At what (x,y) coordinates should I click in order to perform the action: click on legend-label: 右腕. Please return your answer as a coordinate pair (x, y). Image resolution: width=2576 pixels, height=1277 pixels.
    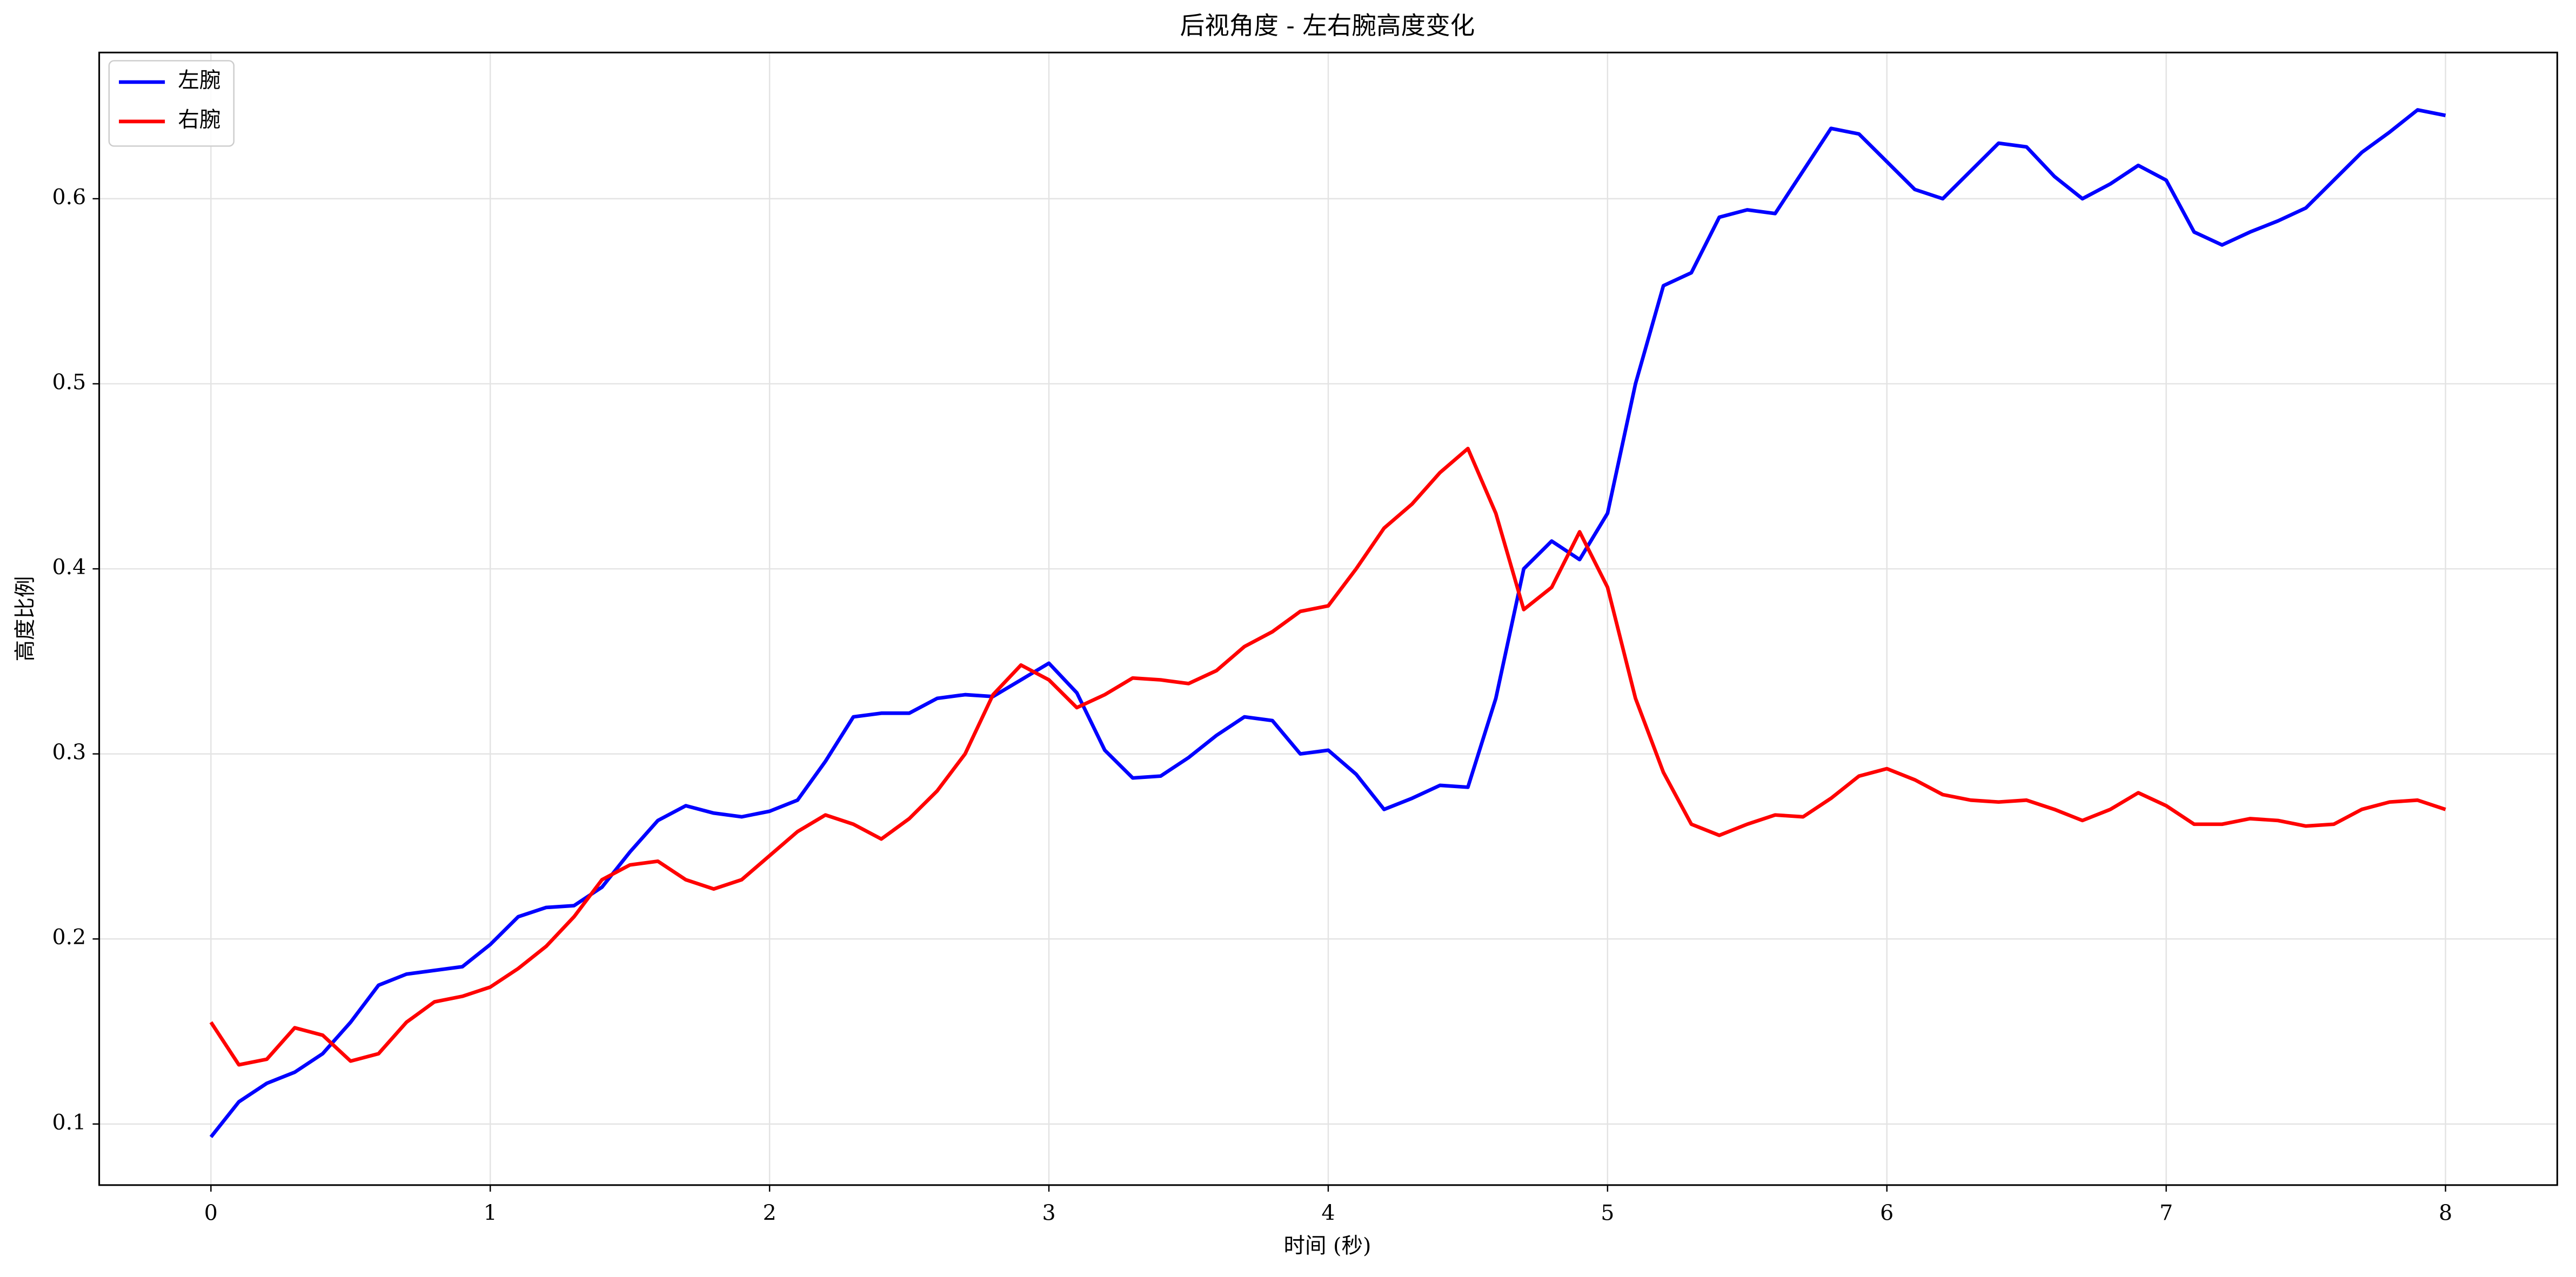
    Looking at the image, I should click on (199, 119).